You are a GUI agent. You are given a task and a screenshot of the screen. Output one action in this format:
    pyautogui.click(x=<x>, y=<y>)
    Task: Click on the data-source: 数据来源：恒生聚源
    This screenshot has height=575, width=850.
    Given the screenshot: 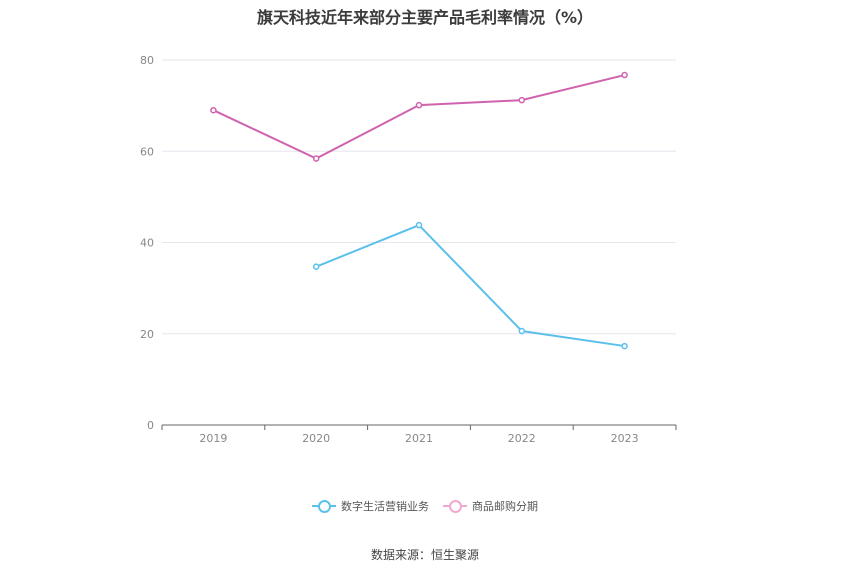 What is the action you would take?
    pyautogui.click(x=424, y=555)
    